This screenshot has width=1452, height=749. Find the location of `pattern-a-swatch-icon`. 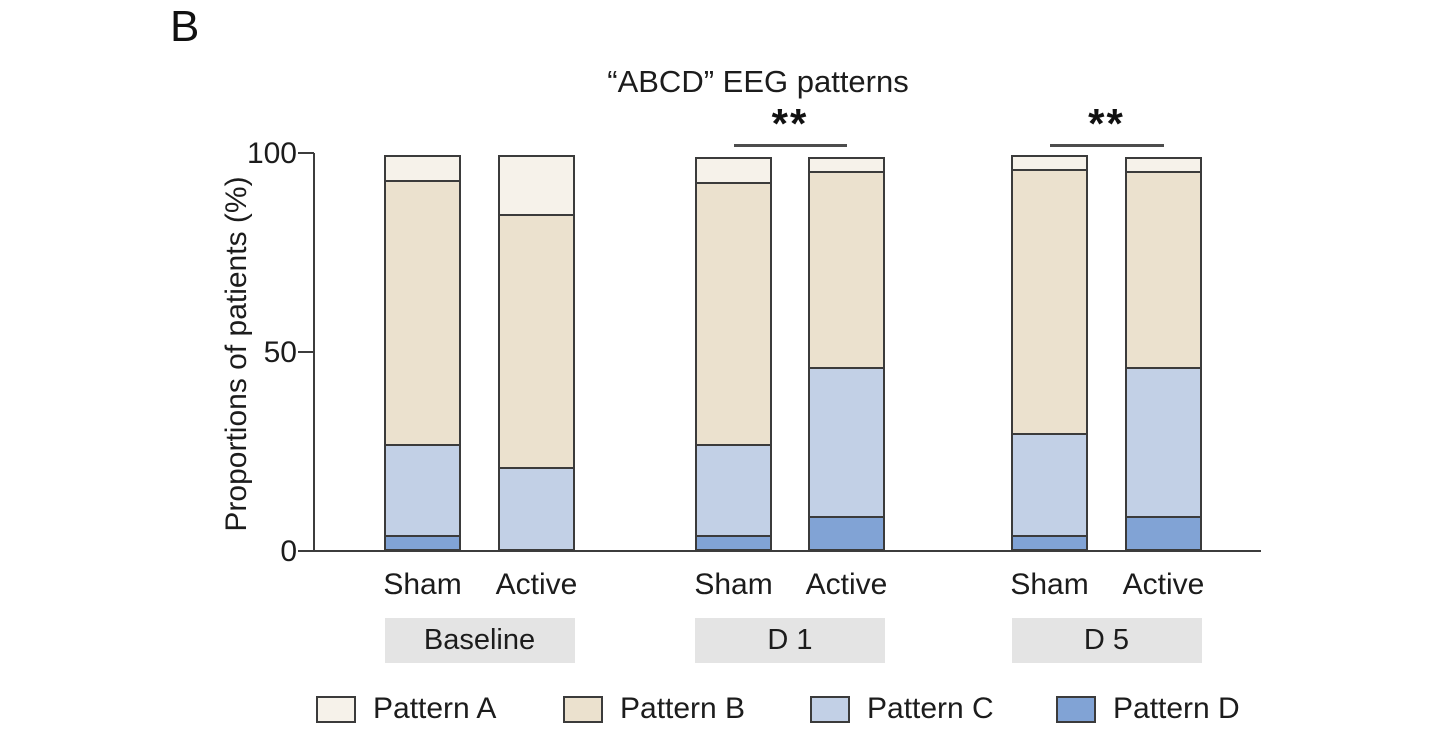

pattern-a-swatch-icon is located at coordinates (336, 709).